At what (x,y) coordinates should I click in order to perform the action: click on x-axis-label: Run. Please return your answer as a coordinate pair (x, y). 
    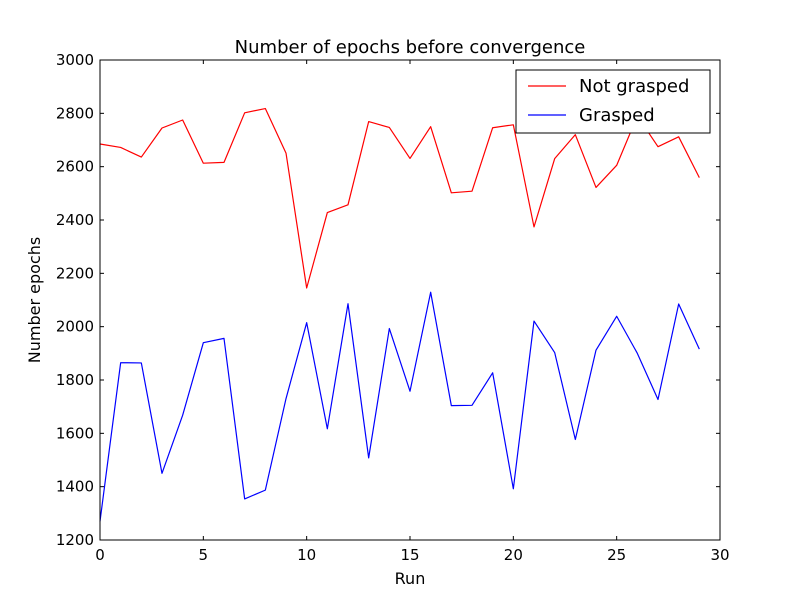
    Looking at the image, I should click on (410, 578).